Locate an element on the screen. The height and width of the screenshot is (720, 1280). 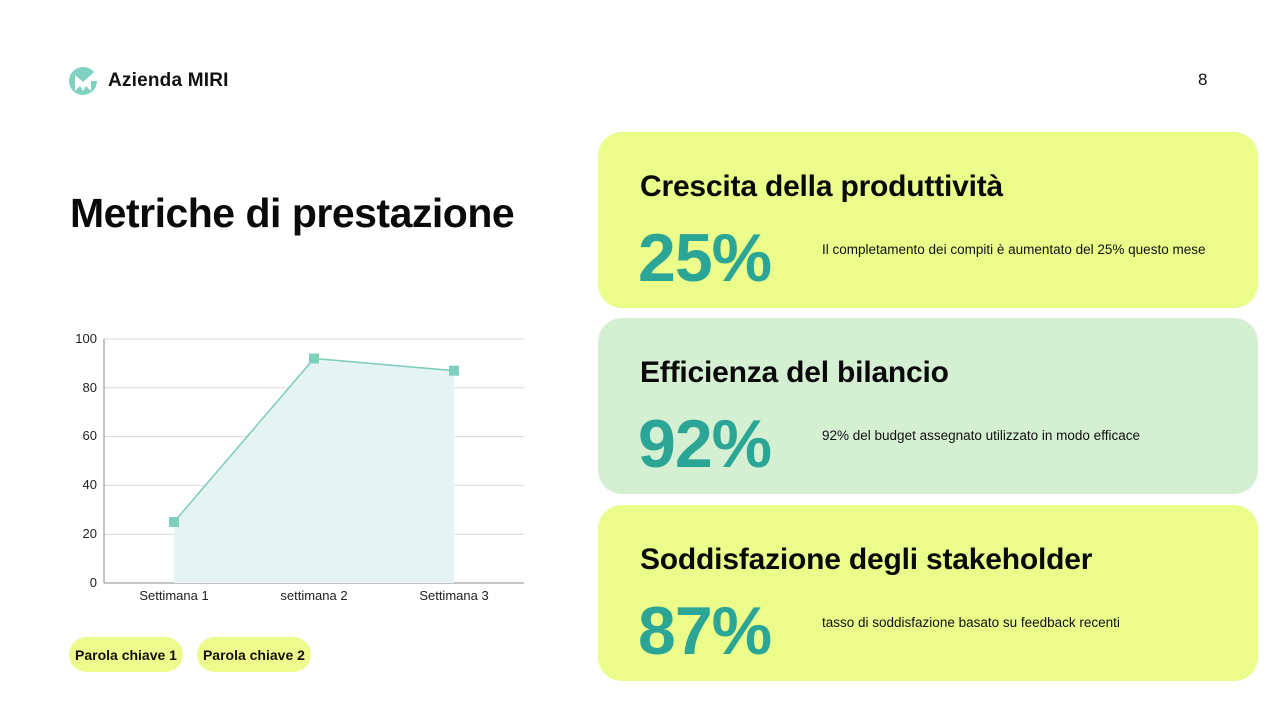
brand-name: Azienda MIRI is located at coordinates (168, 80).